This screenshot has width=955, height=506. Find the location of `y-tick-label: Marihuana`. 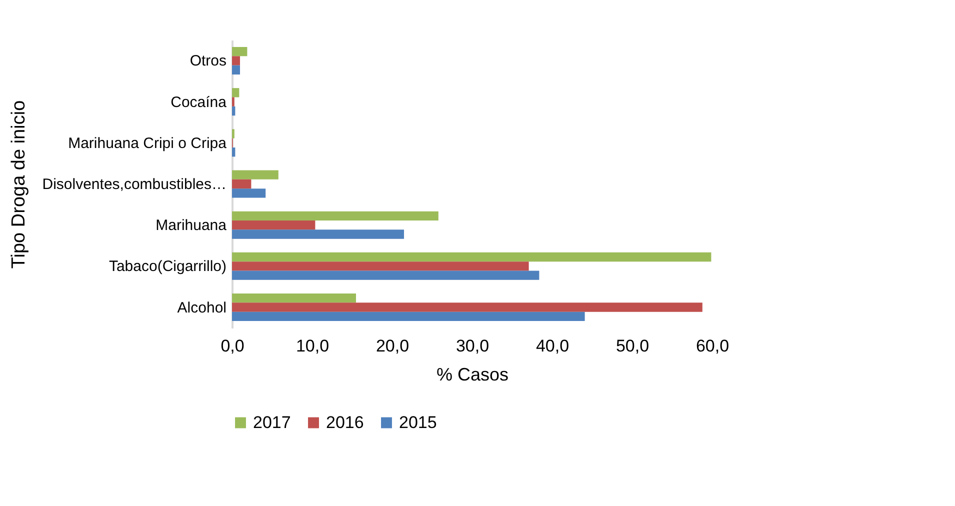

y-tick-label: Marihuana is located at coordinates (192, 225).